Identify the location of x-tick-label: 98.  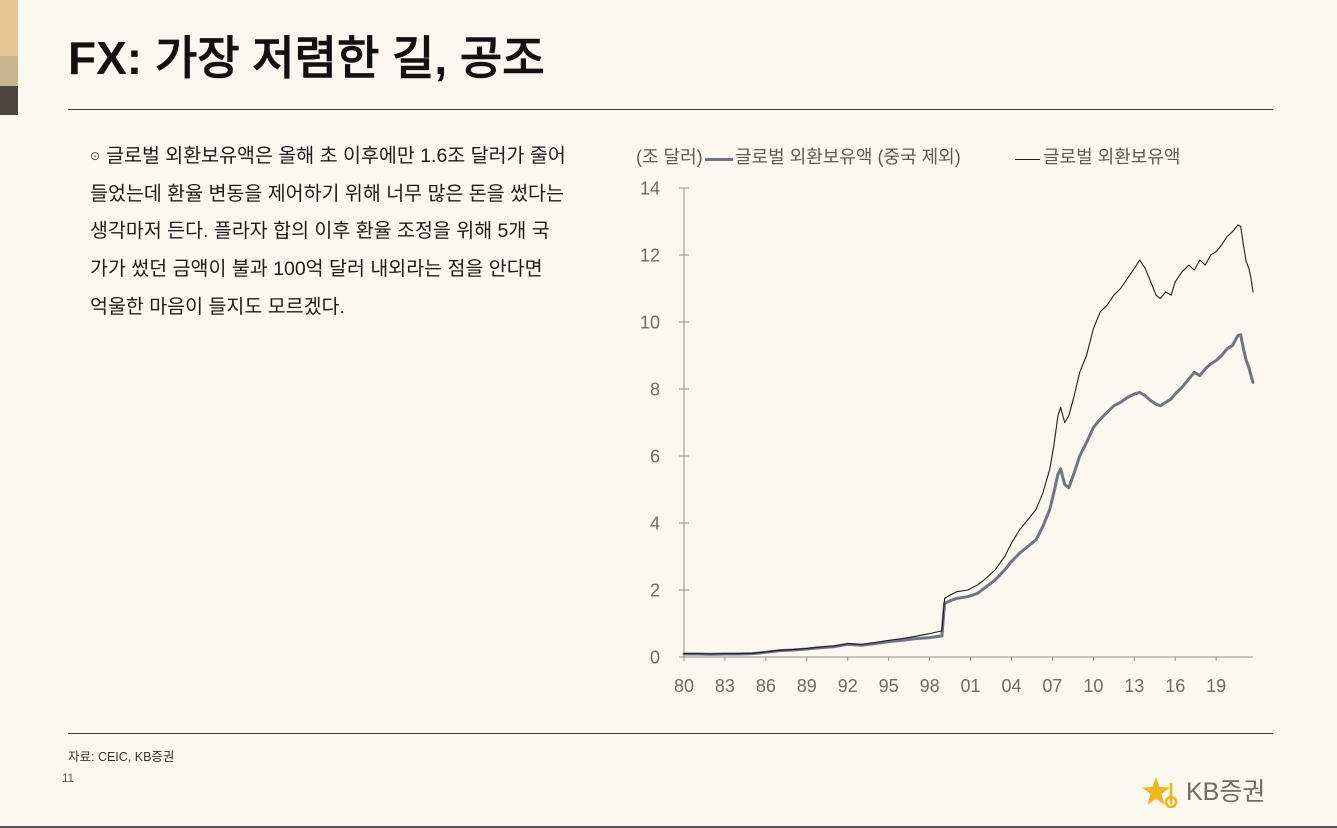
(930, 686).